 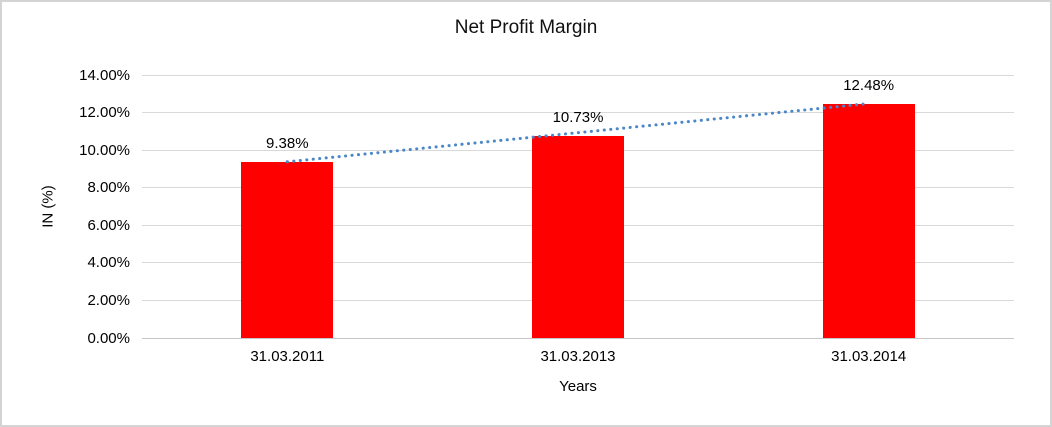 I want to click on y-axis-tick-label: 0.00%, so click(x=108, y=338).